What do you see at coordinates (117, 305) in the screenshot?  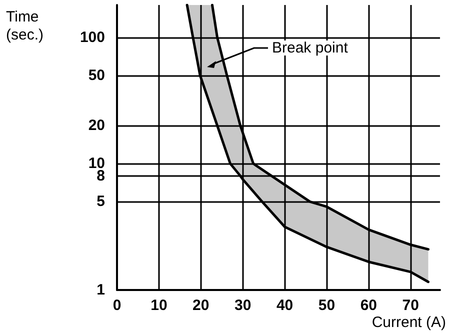 I see `x-tick-label: 0` at bounding box center [117, 305].